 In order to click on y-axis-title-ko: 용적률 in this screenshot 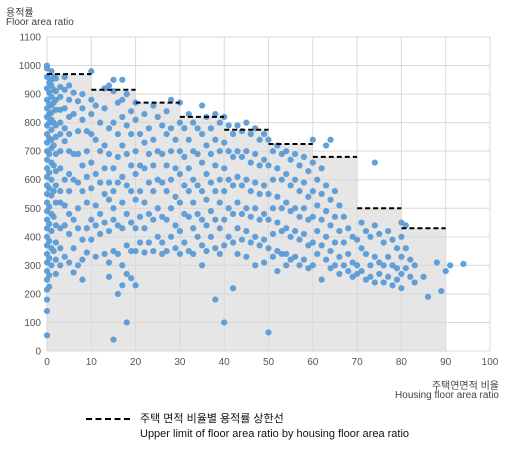, I will do `click(20, 13)`.